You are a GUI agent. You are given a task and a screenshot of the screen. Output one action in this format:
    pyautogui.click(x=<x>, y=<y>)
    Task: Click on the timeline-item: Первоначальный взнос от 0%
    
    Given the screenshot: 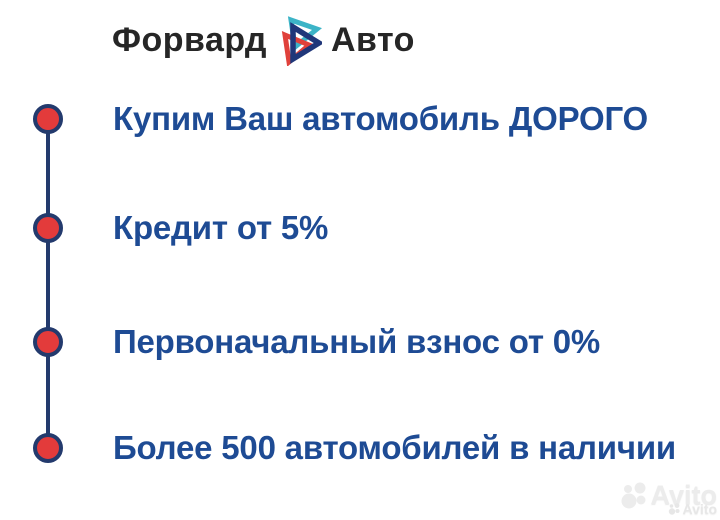 What is the action you would take?
    pyautogui.click(x=300, y=342)
    